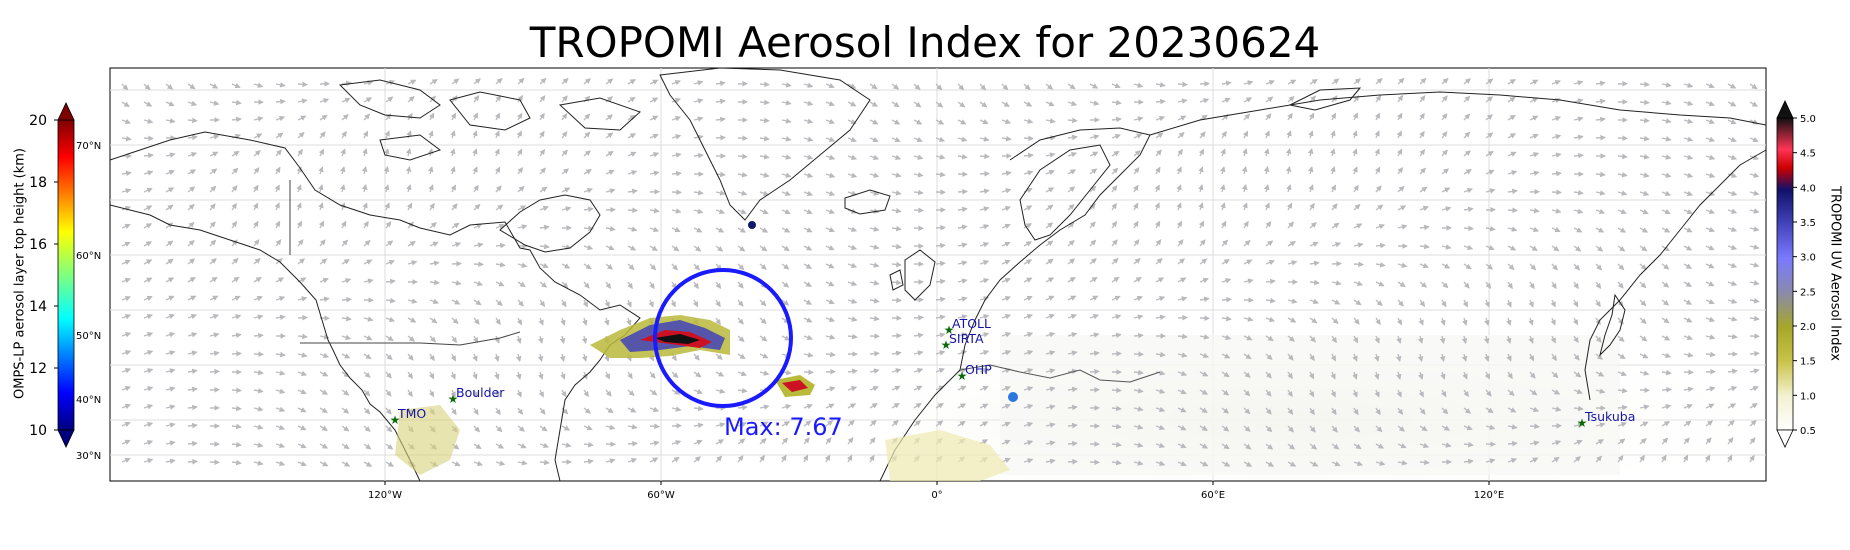  I want to click on right-colorbar-tick-label: 1.5, so click(1808, 362).